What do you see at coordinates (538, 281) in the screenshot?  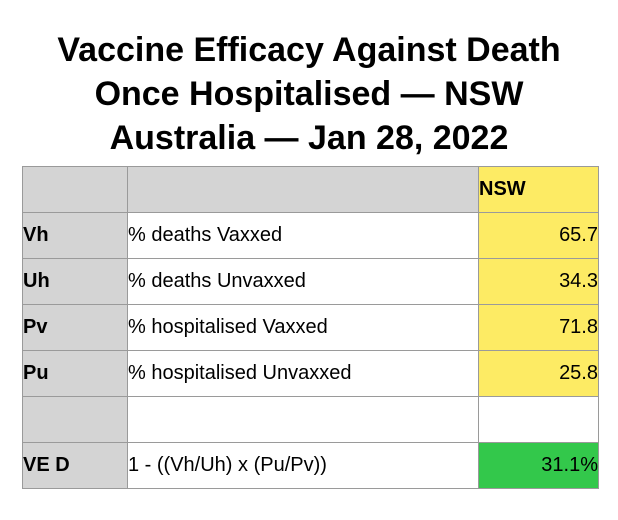 I see `row-value: 34.3` at bounding box center [538, 281].